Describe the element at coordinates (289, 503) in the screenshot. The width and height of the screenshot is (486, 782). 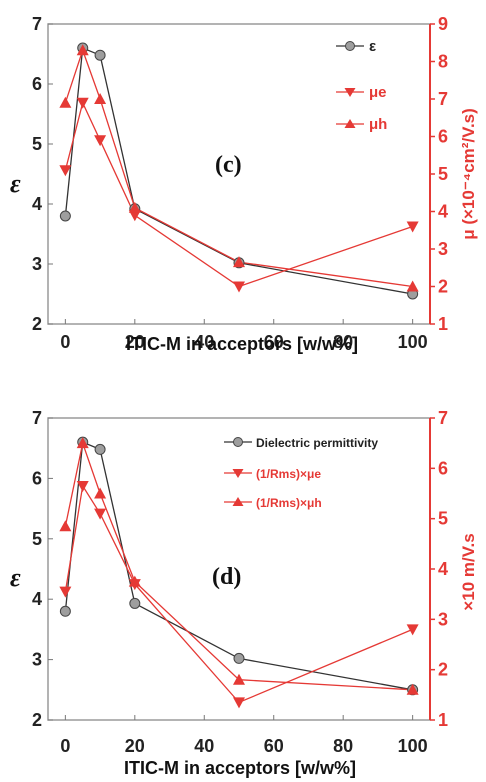
I see `legend-label-rms-mu-h: (1/Rms)×μh` at that location.